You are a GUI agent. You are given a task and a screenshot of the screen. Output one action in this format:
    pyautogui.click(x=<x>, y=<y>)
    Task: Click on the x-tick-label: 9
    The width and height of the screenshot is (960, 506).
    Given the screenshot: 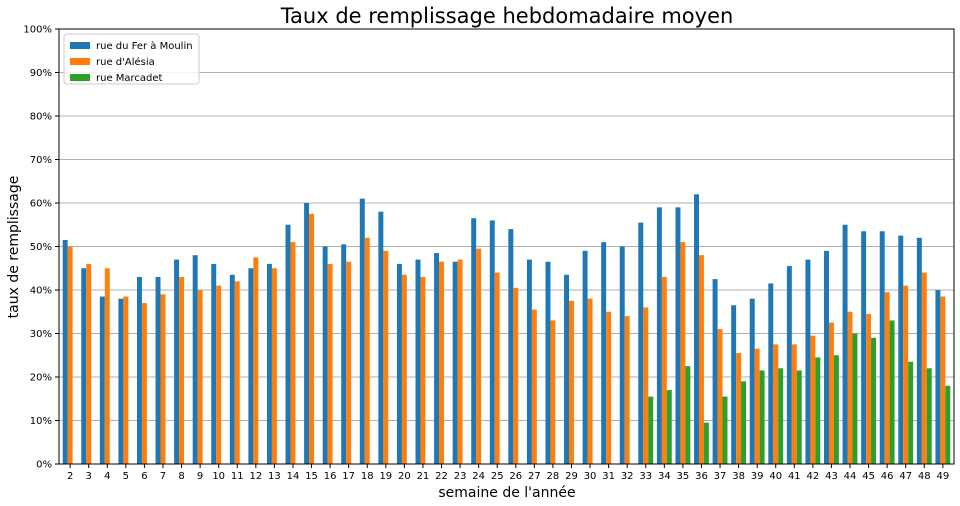 What is the action you would take?
    pyautogui.click(x=200, y=476)
    